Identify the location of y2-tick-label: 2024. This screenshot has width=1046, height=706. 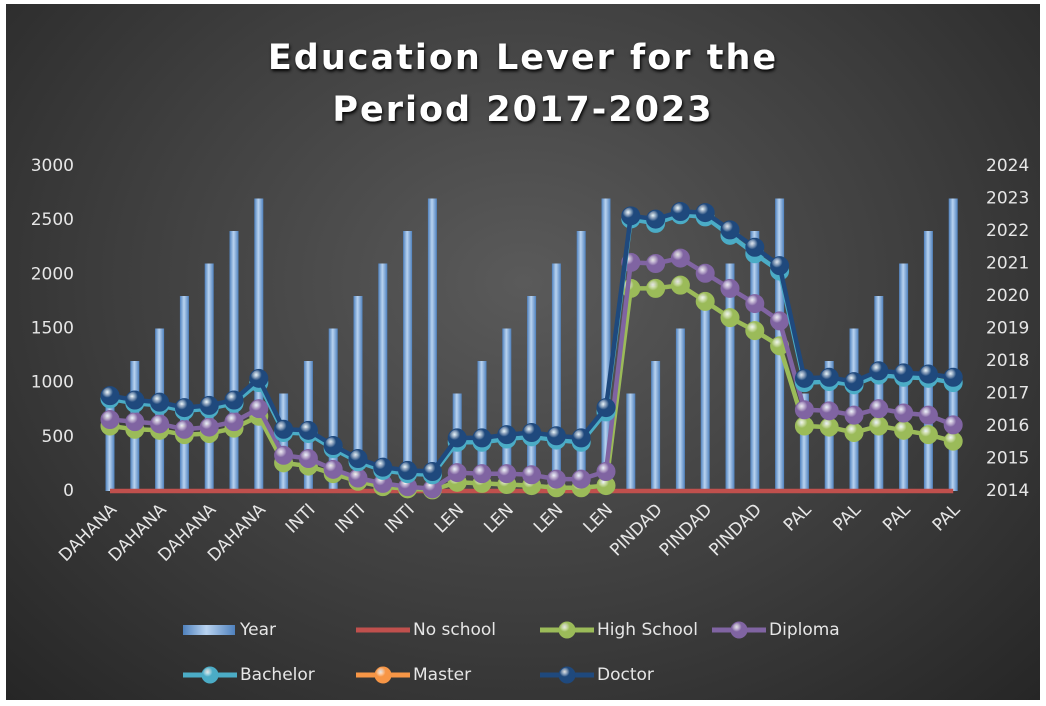
(1007, 166).